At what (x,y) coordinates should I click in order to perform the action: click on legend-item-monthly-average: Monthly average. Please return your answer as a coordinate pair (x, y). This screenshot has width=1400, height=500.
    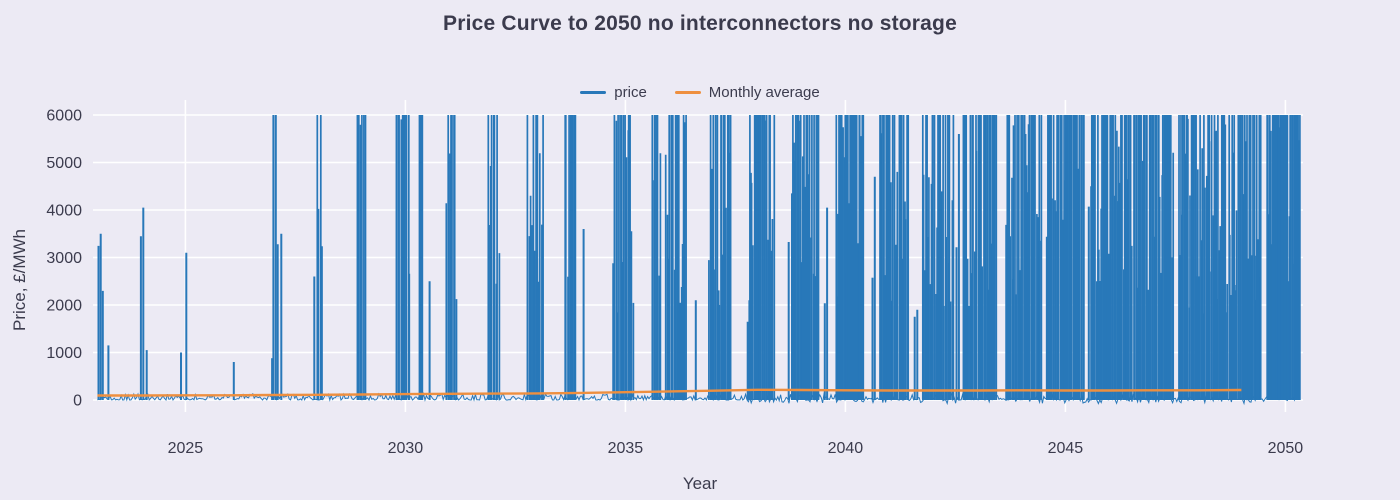
    Looking at the image, I should click on (747, 92).